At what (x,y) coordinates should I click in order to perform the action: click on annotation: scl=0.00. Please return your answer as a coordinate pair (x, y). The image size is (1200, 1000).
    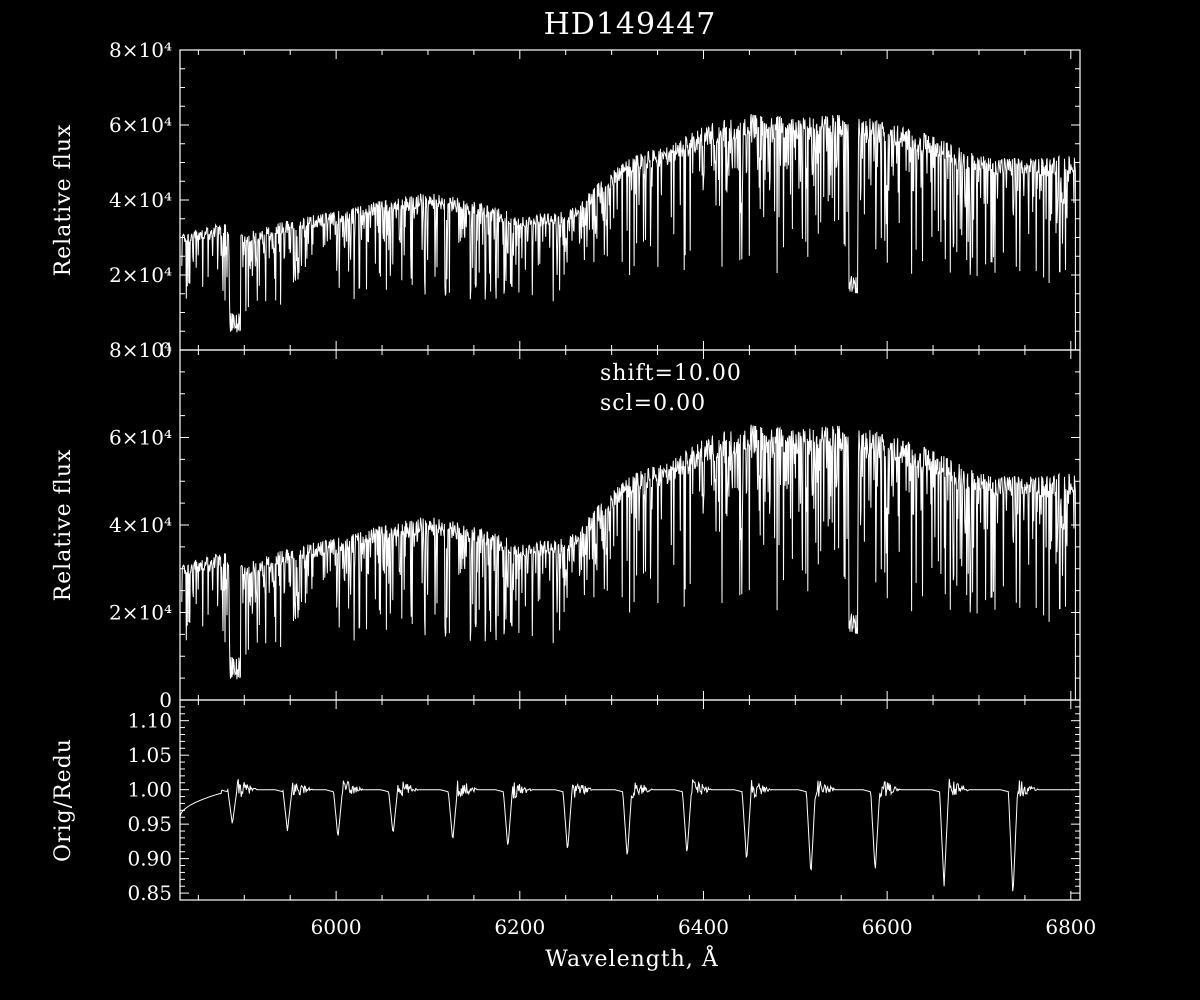
    Looking at the image, I should click on (653, 403).